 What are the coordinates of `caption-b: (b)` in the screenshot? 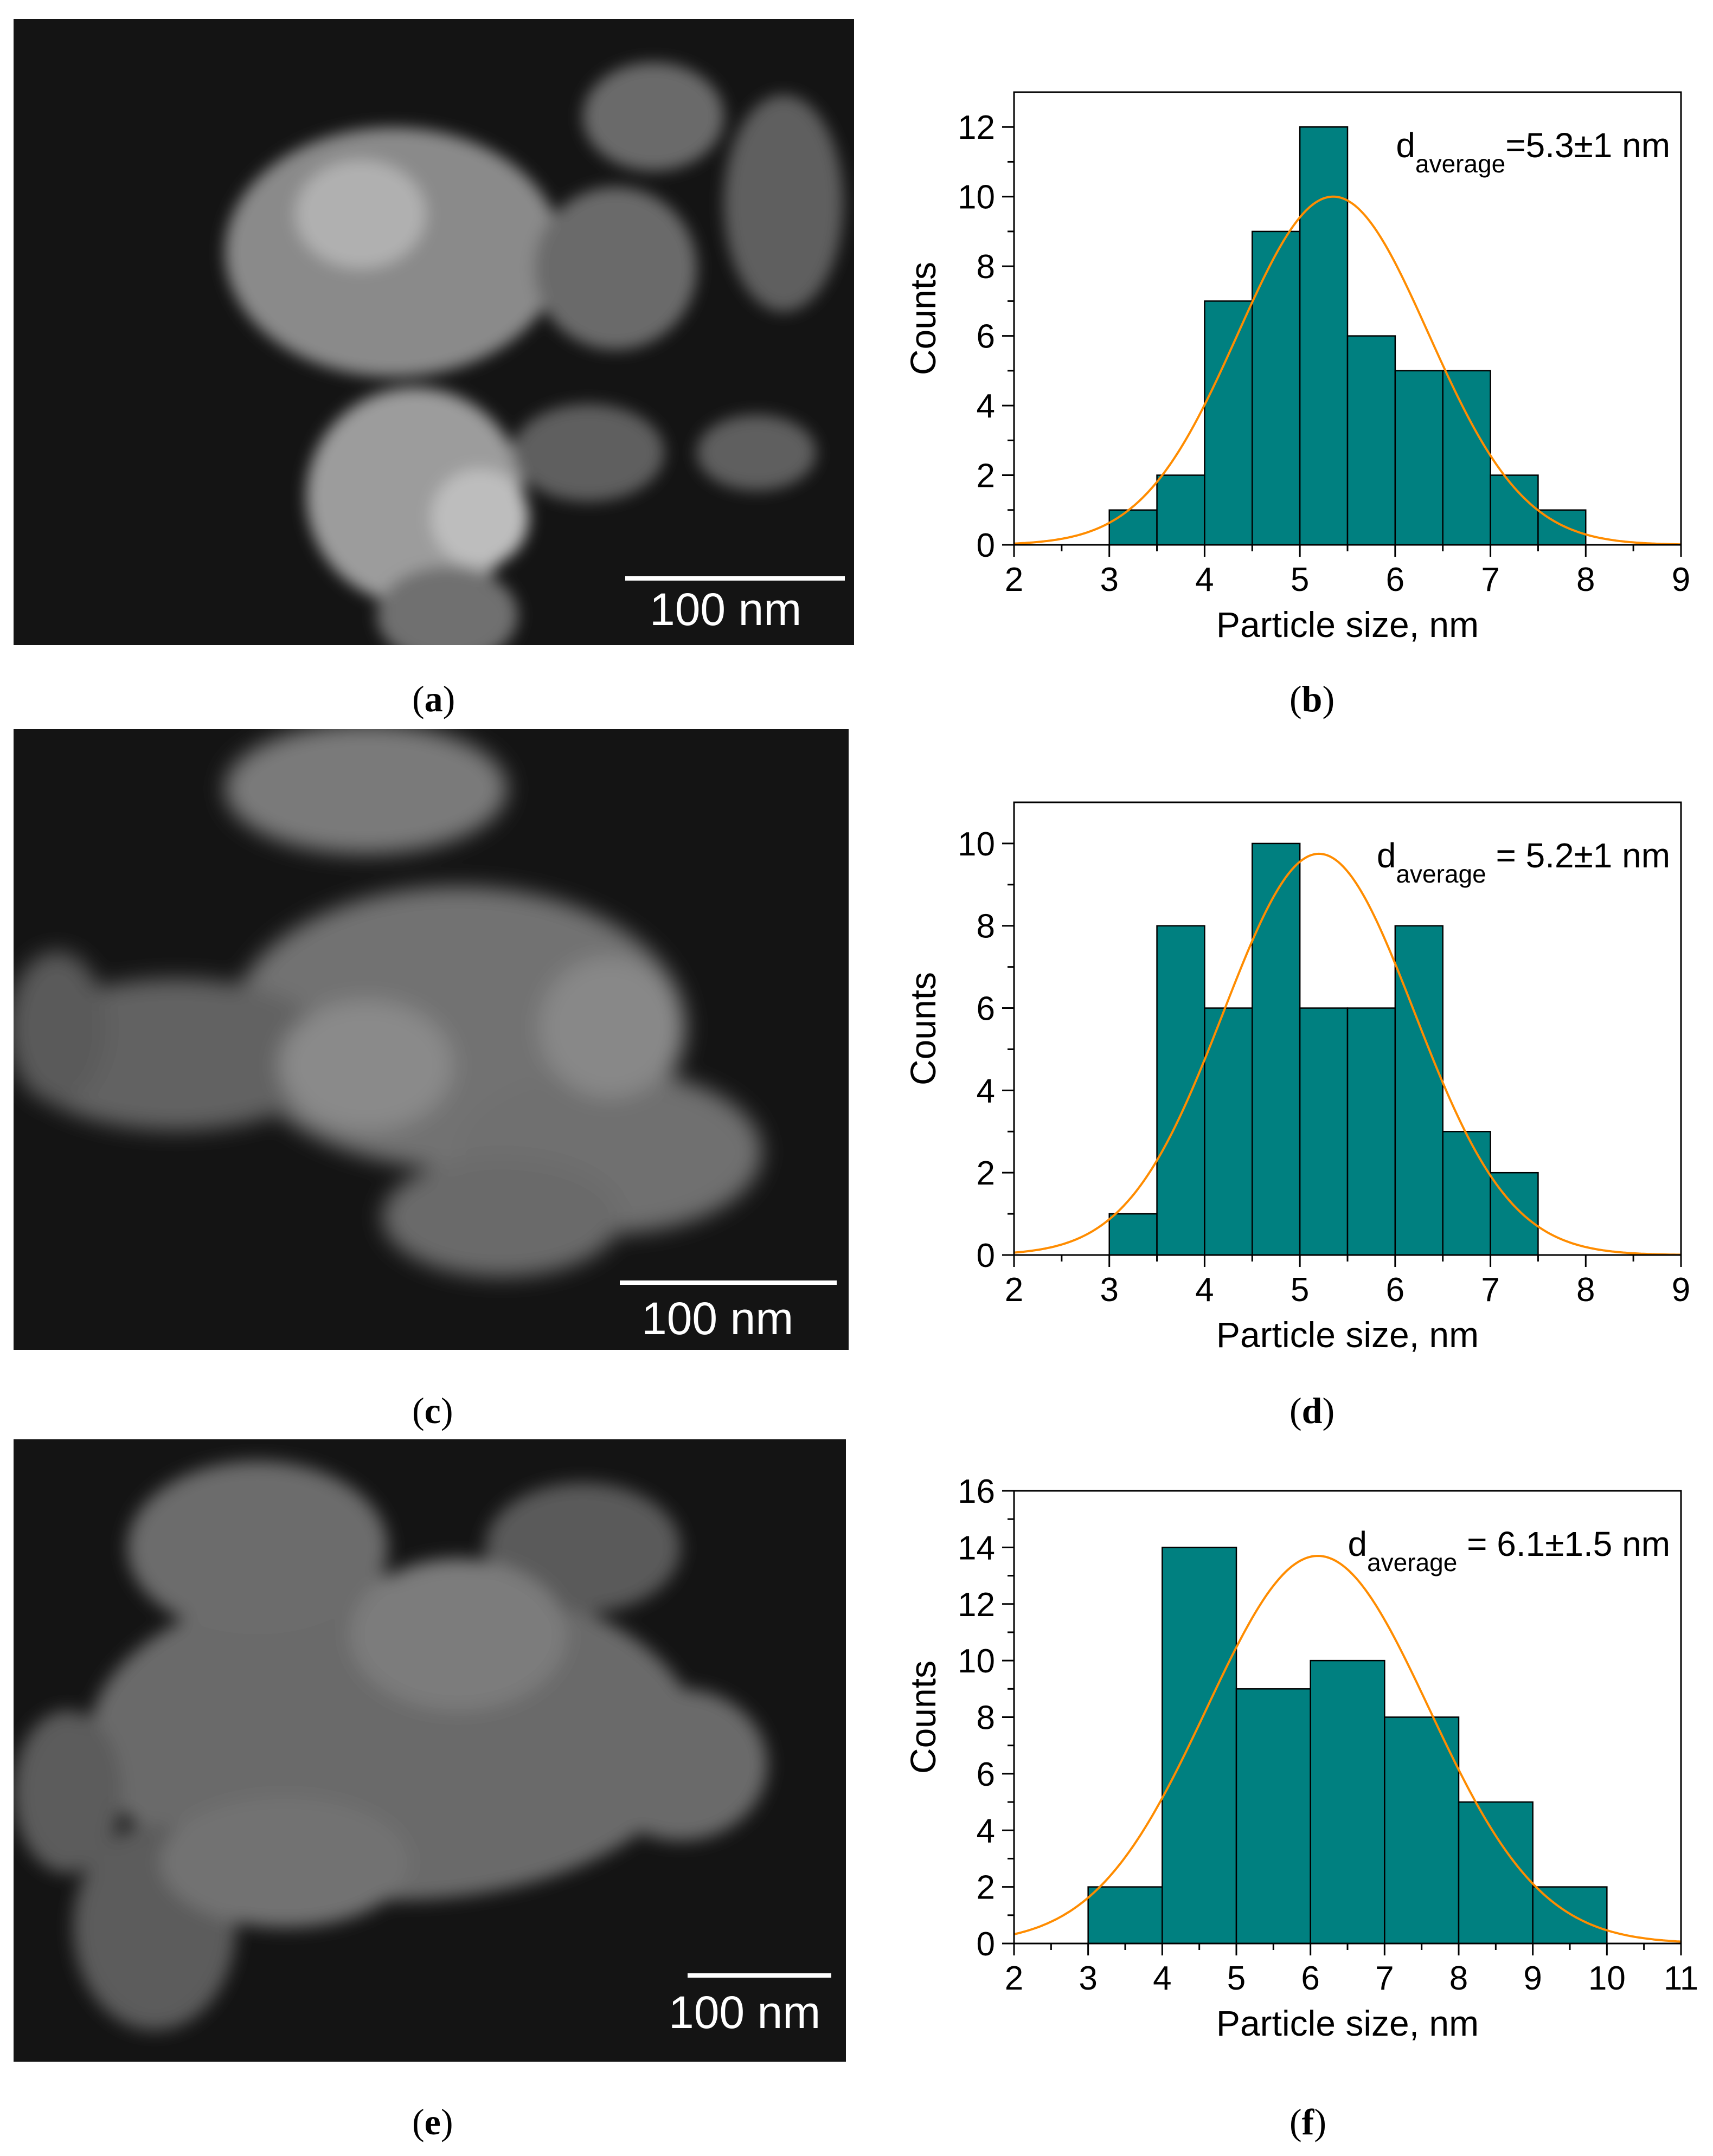 It's located at (1312, 699).